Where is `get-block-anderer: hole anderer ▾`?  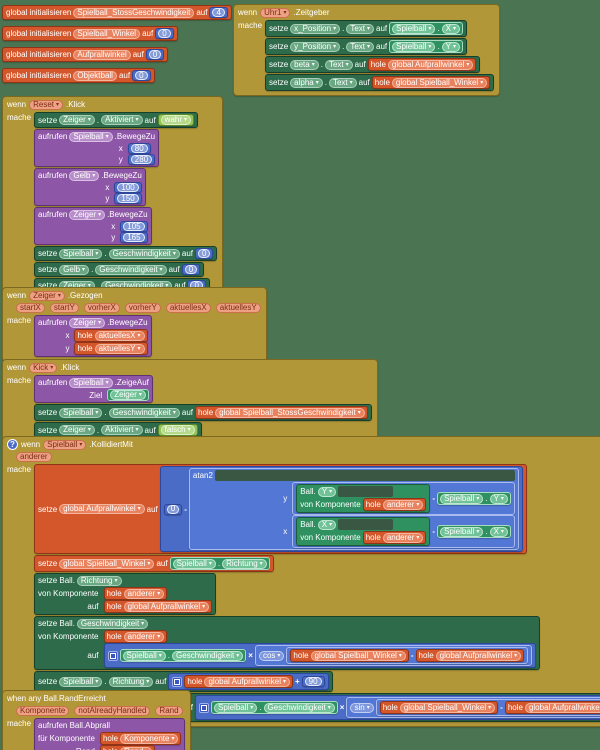
get-block-anderer: hole anderer ▾ is located at coordinates (135, 636).